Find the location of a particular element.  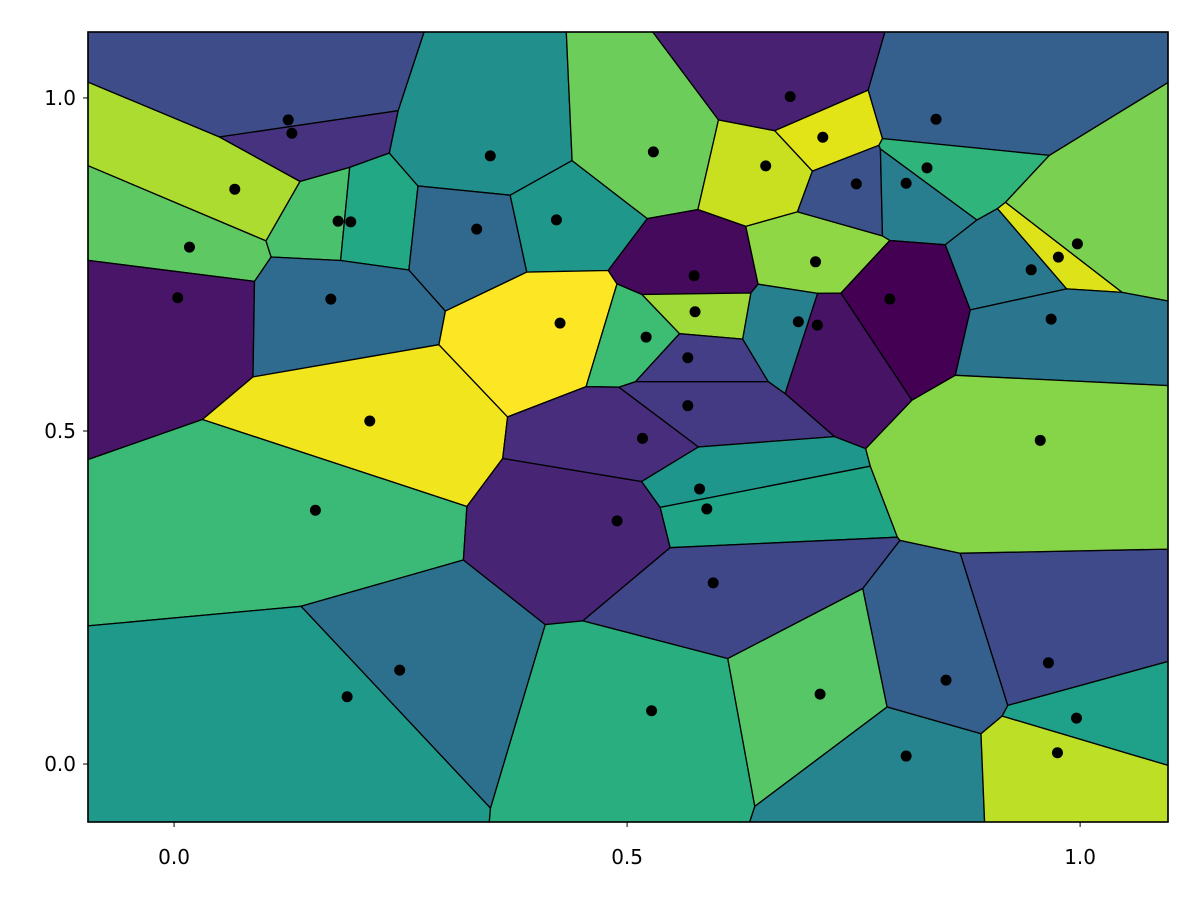

y-tick-label: 0.5 is located at coordinates (60, 431).